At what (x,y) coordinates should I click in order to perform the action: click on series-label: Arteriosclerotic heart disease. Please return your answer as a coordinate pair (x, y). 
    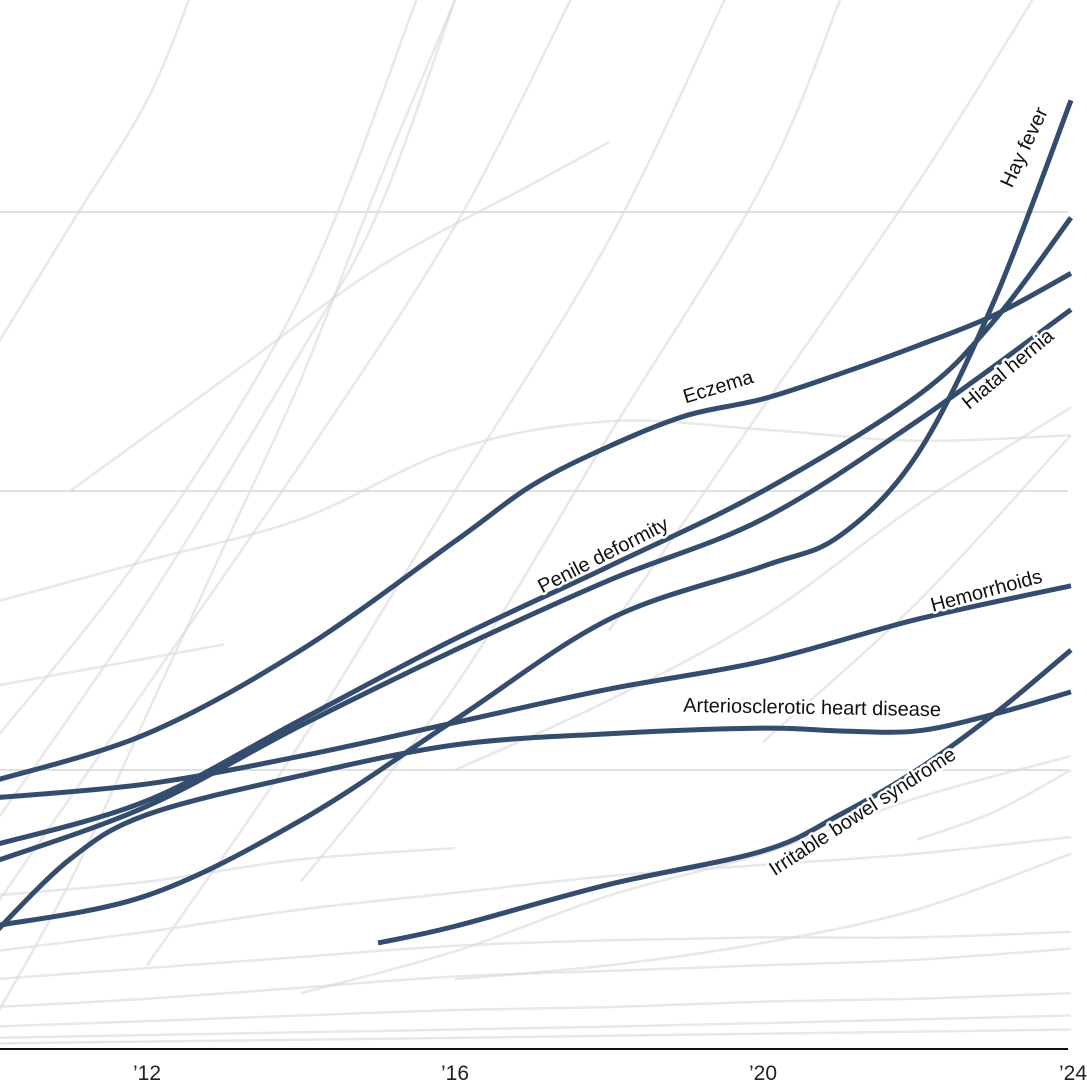
    Looking at the image, I should click on (812, 708).